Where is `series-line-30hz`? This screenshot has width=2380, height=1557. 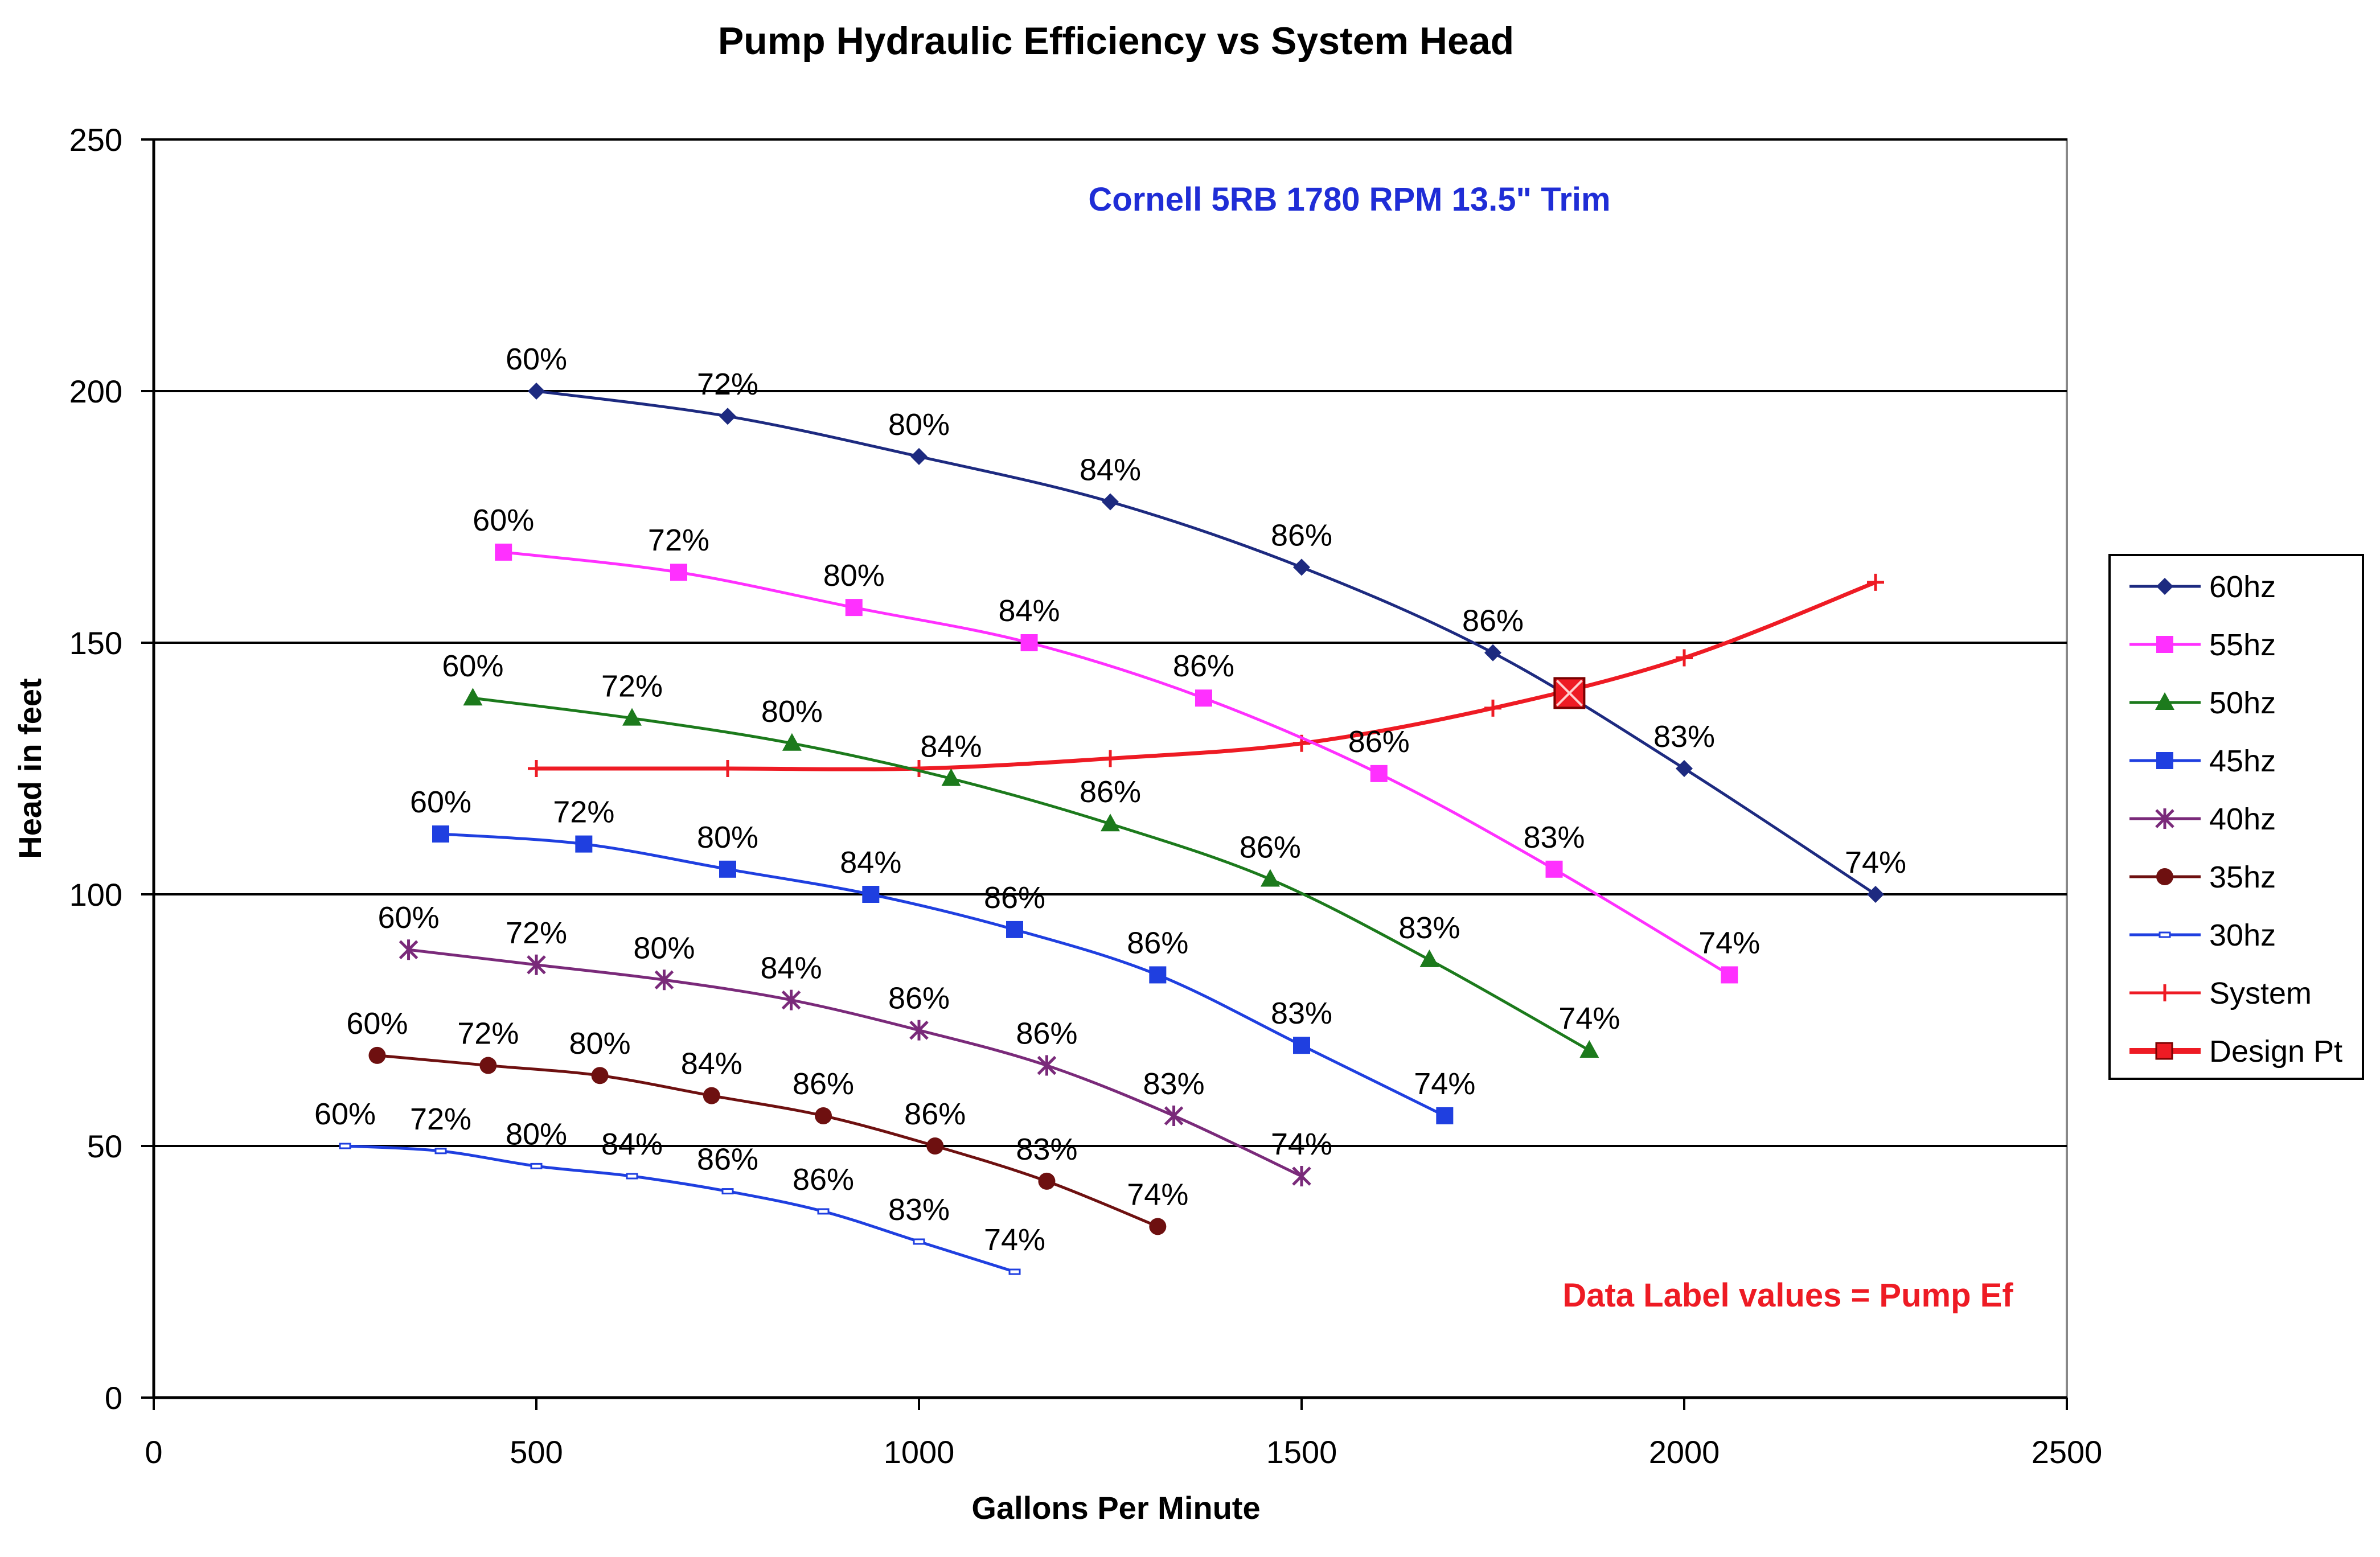 series-line-30hz is located at coordinates (679, 1208).